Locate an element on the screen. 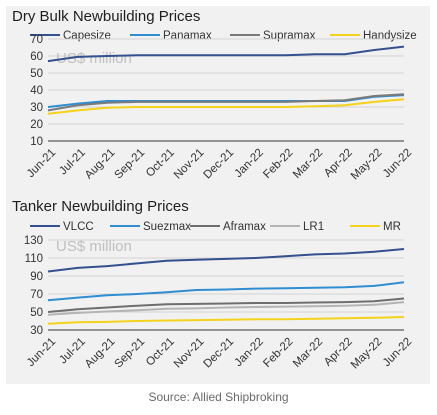 Image resolution: width=437 pixels, height=415 pixels. y-tick-label: 60 is located at coordinates (36, 57).